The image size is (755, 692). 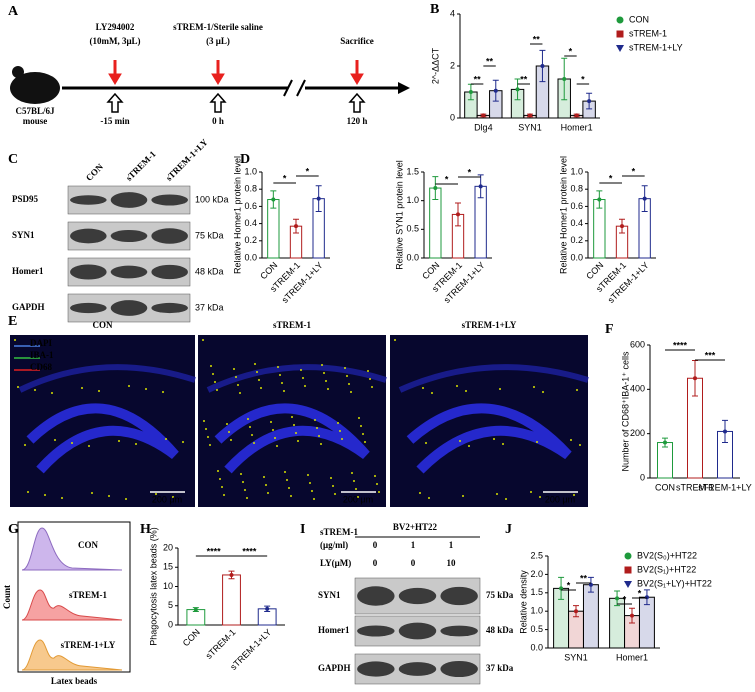 What do you see at coordinates (356, 41) in the screenshot?
I see `timeline-label: Sacrifice` at bounding box center [356, 41].